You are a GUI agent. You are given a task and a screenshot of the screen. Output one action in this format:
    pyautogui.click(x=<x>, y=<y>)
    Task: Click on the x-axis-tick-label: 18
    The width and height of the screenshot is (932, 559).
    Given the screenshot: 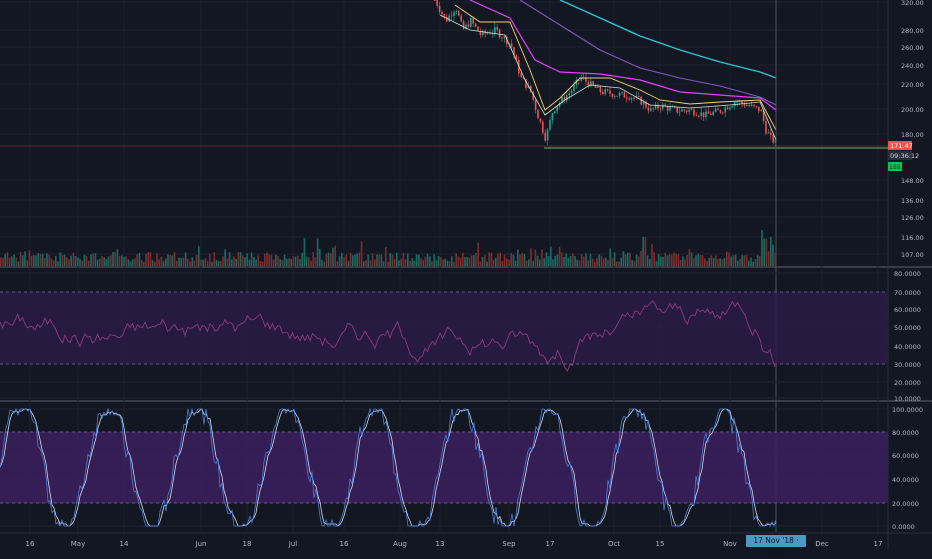 What is the action you would take?
    pyautogui.click(x=247, y=544)
    